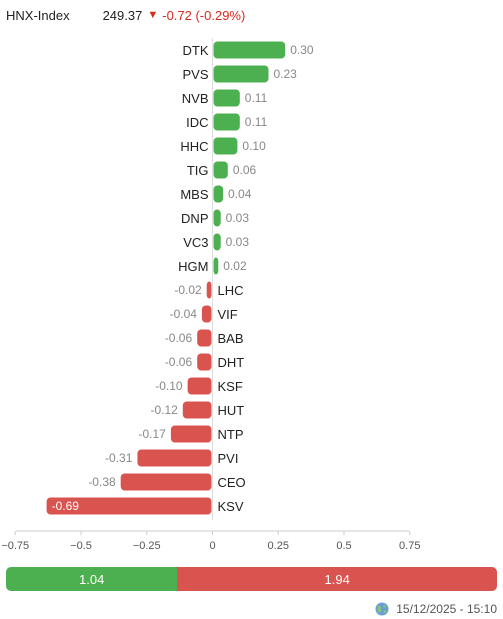 The image size is (503, 619). Describe the element at coordinates (231, 338) in the screenshot. I see `category-label: BAB` at that location.